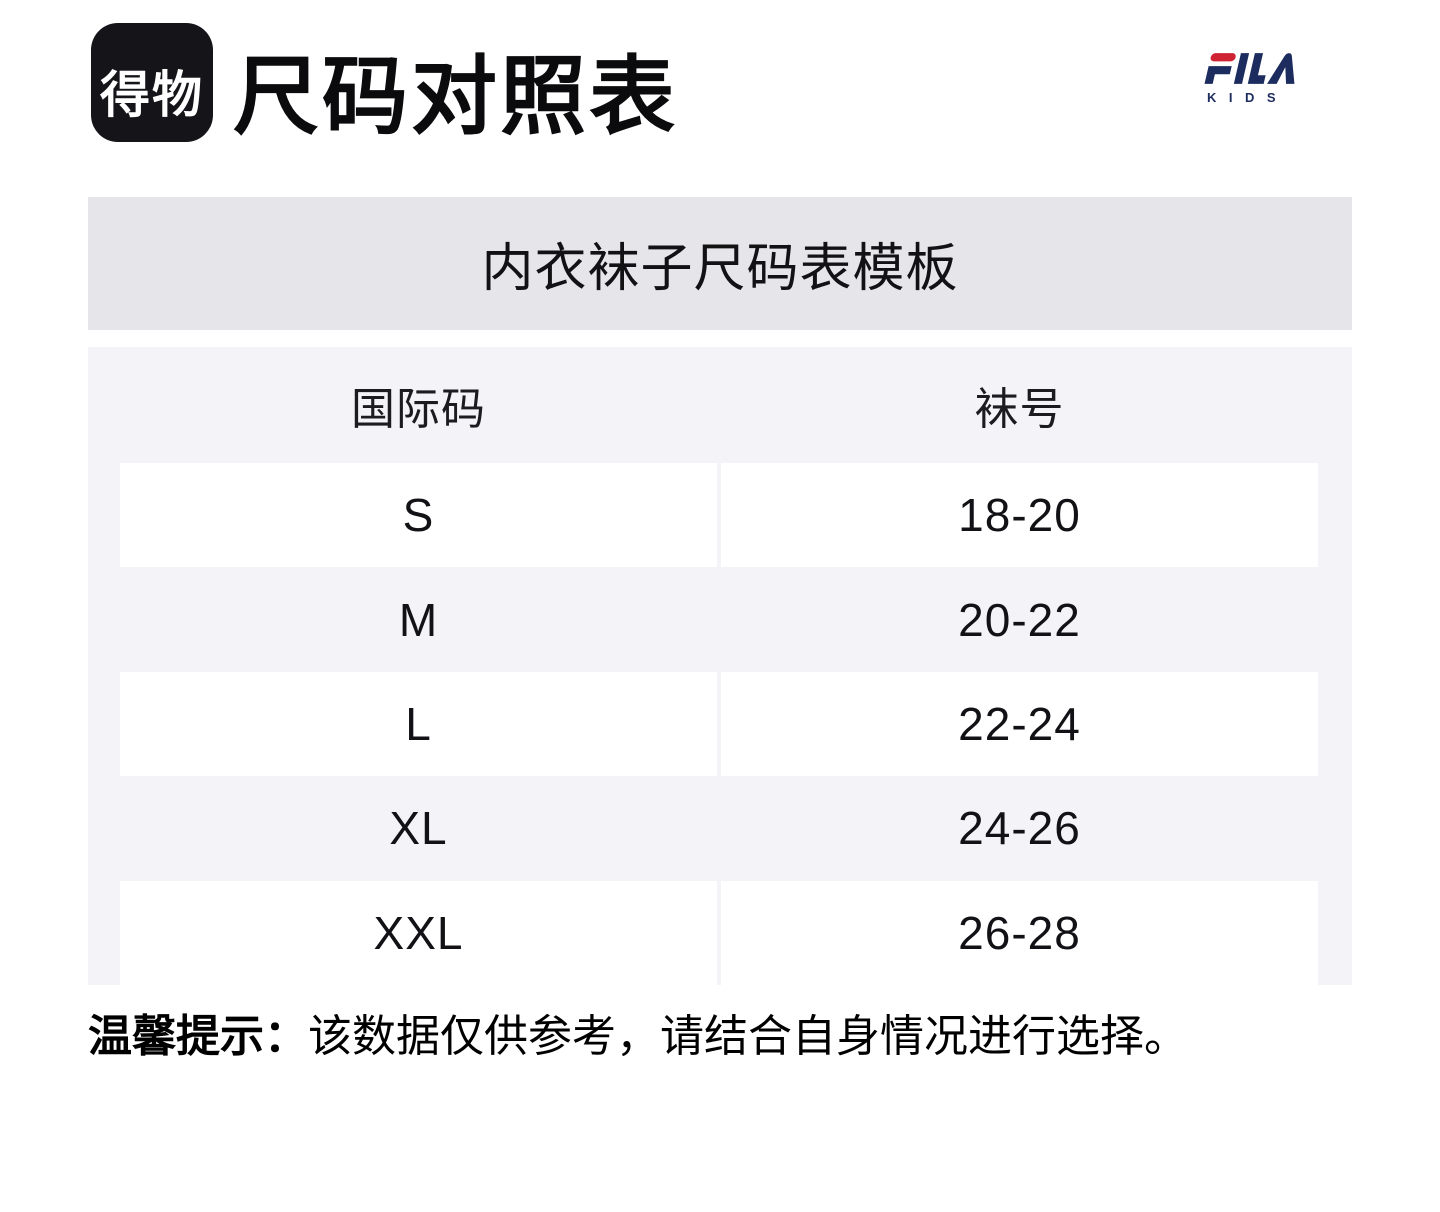 The image size is (1440, 1212). What do you see at coordinates (719, 405) in the screenshot?
I see `table-header-row: 国际码 袜号` at bounding box center [719, 405].